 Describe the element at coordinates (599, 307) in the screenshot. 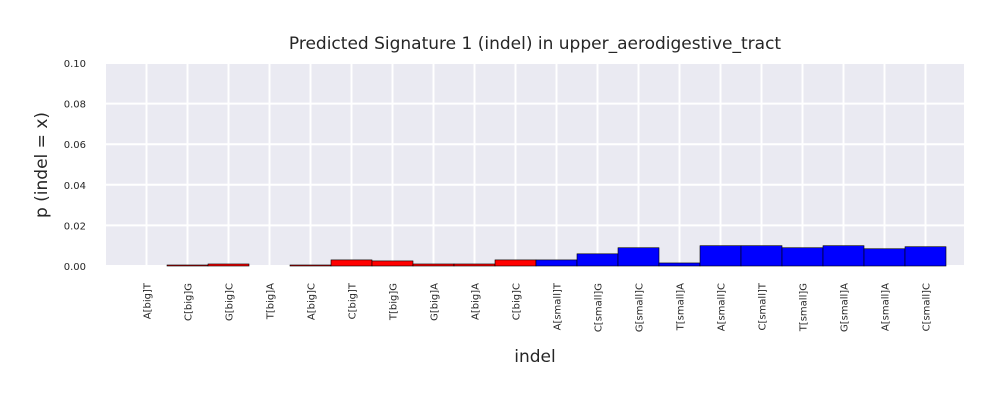

I see `x-tick-label: C[small]G` at that location.